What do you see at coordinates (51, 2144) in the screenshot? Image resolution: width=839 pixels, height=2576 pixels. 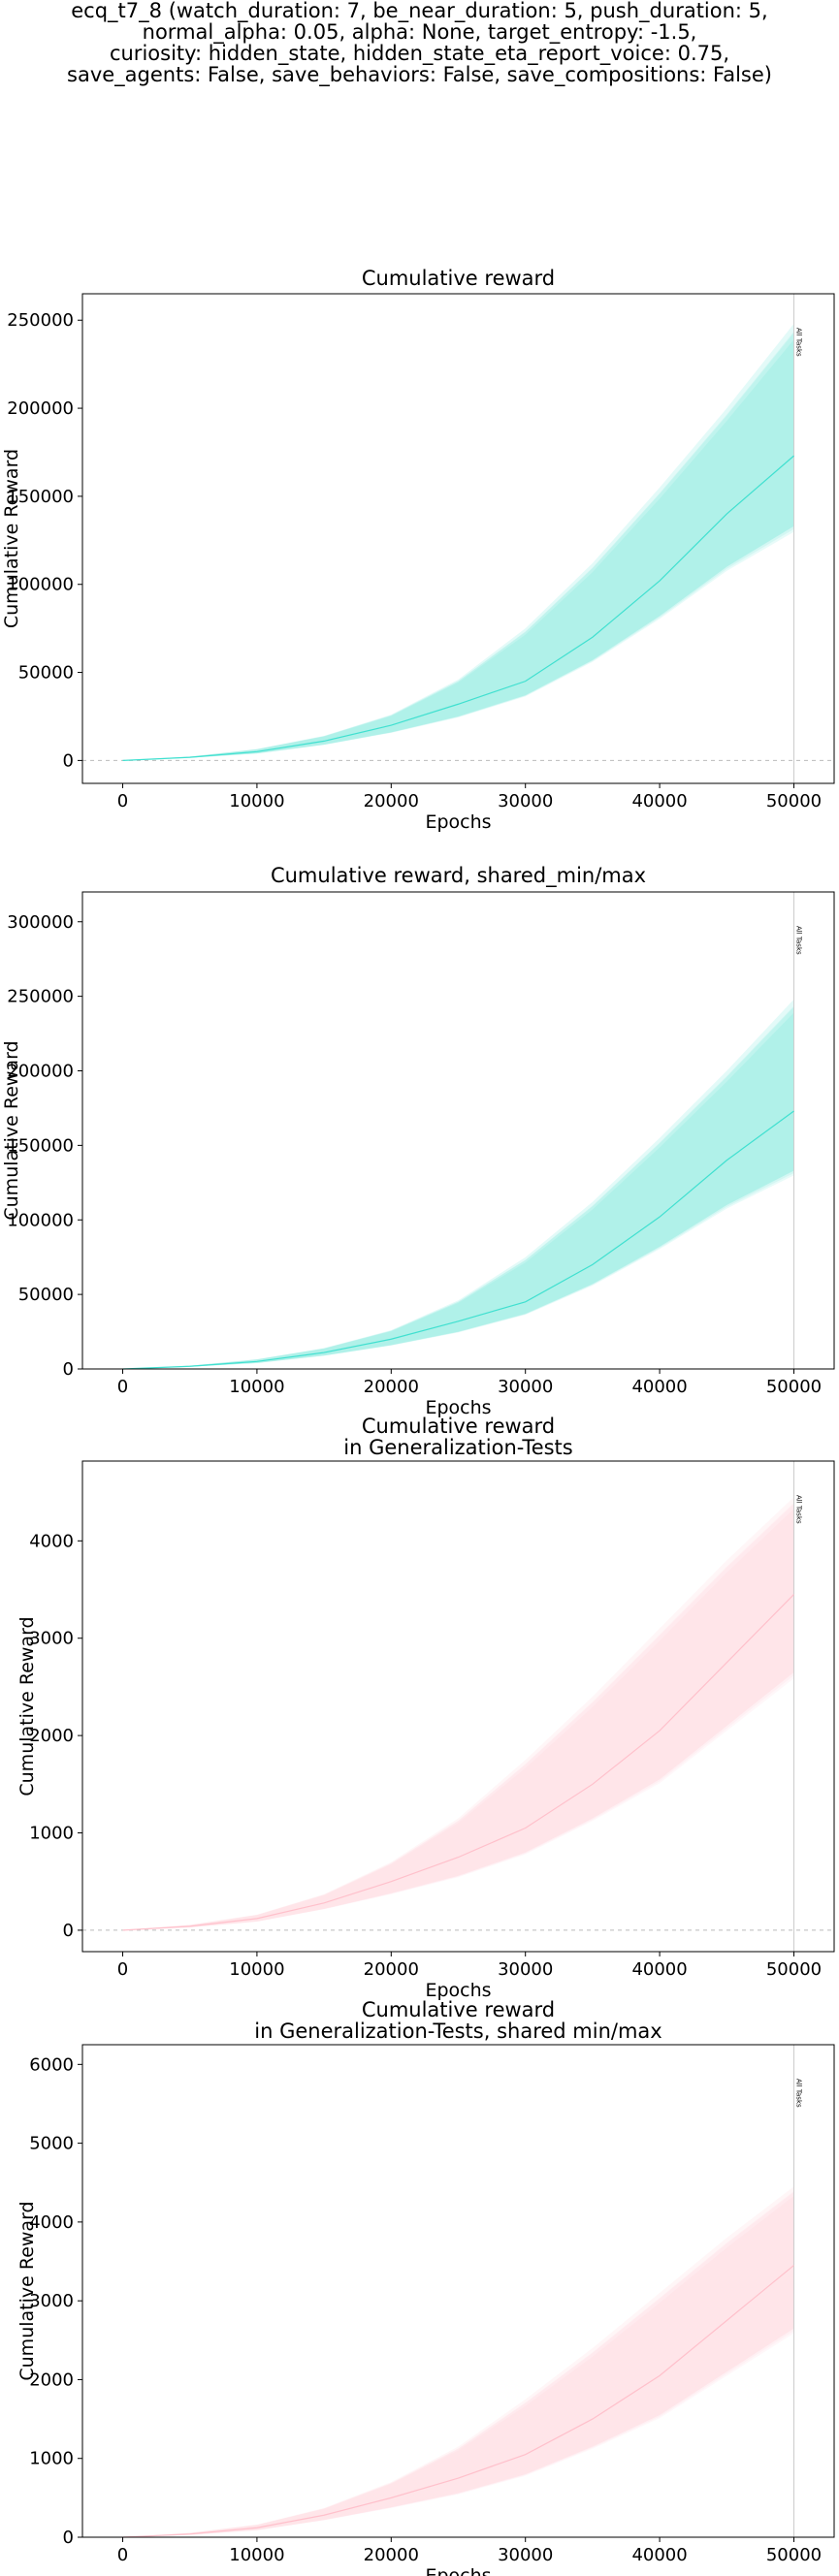 I see `y-tick-label: 5000` at bounding box center [51, 2144].